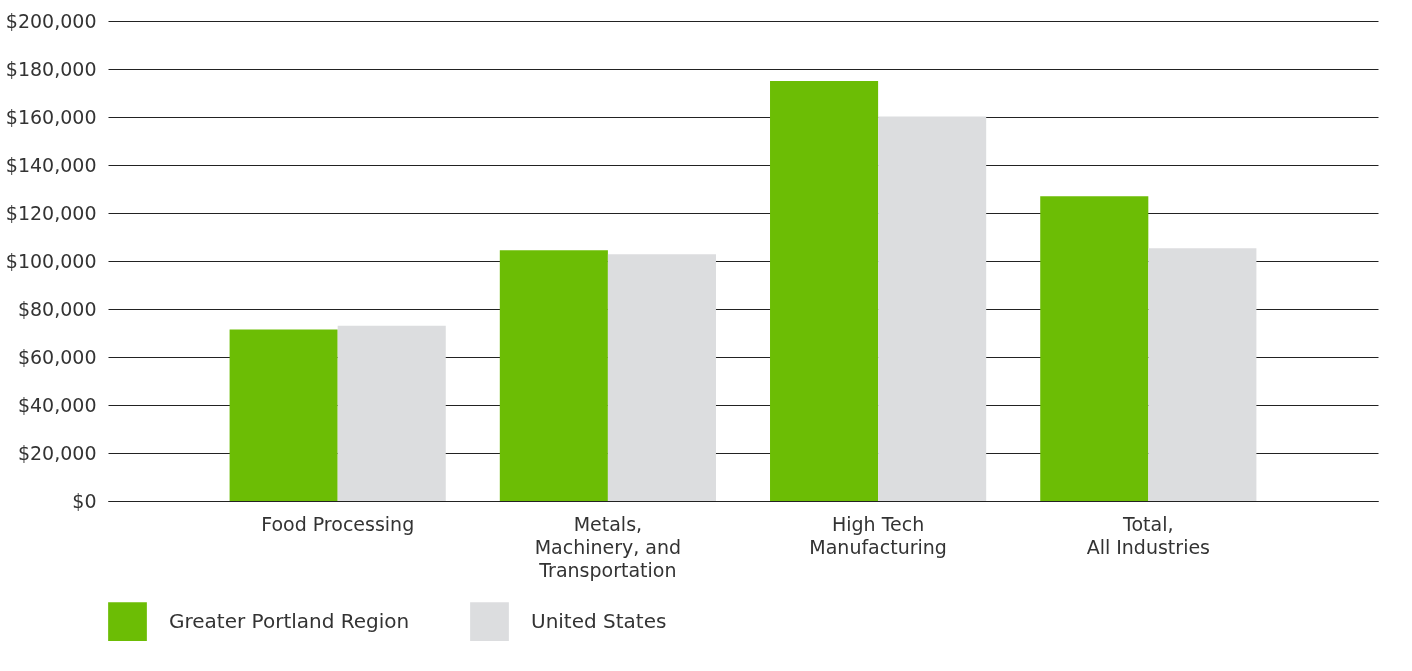 The height and width of the screenshot is (671, 1412). What do you see at coordinates (57, 404) in the screenshot?
I see `y-tick-label: $40,000` at bounding box center [57, 404].